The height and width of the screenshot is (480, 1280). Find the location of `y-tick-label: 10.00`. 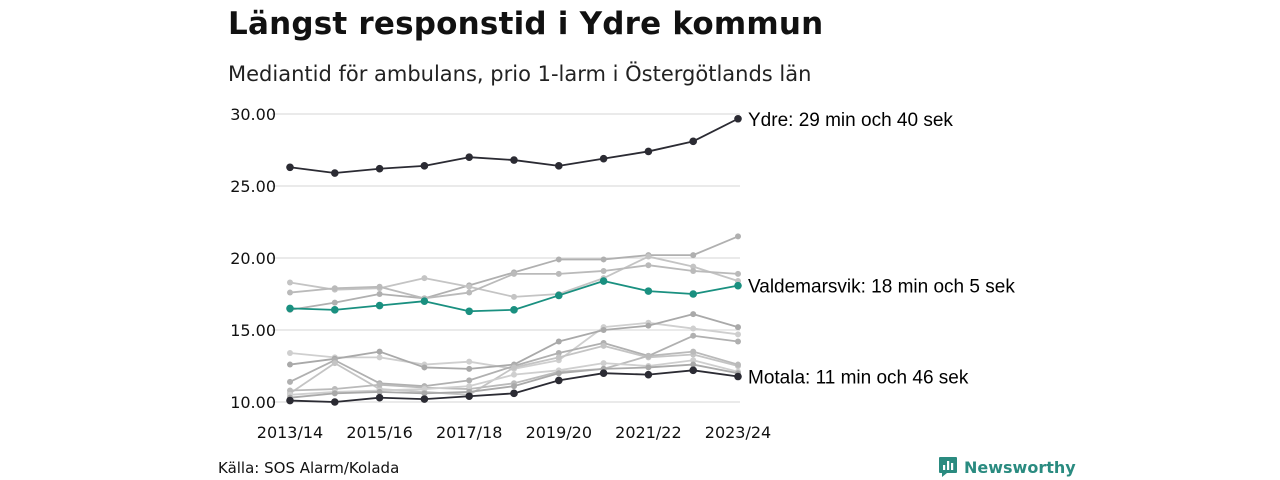

y-tick-label: 10.00 is located at coordinates (253, 402).